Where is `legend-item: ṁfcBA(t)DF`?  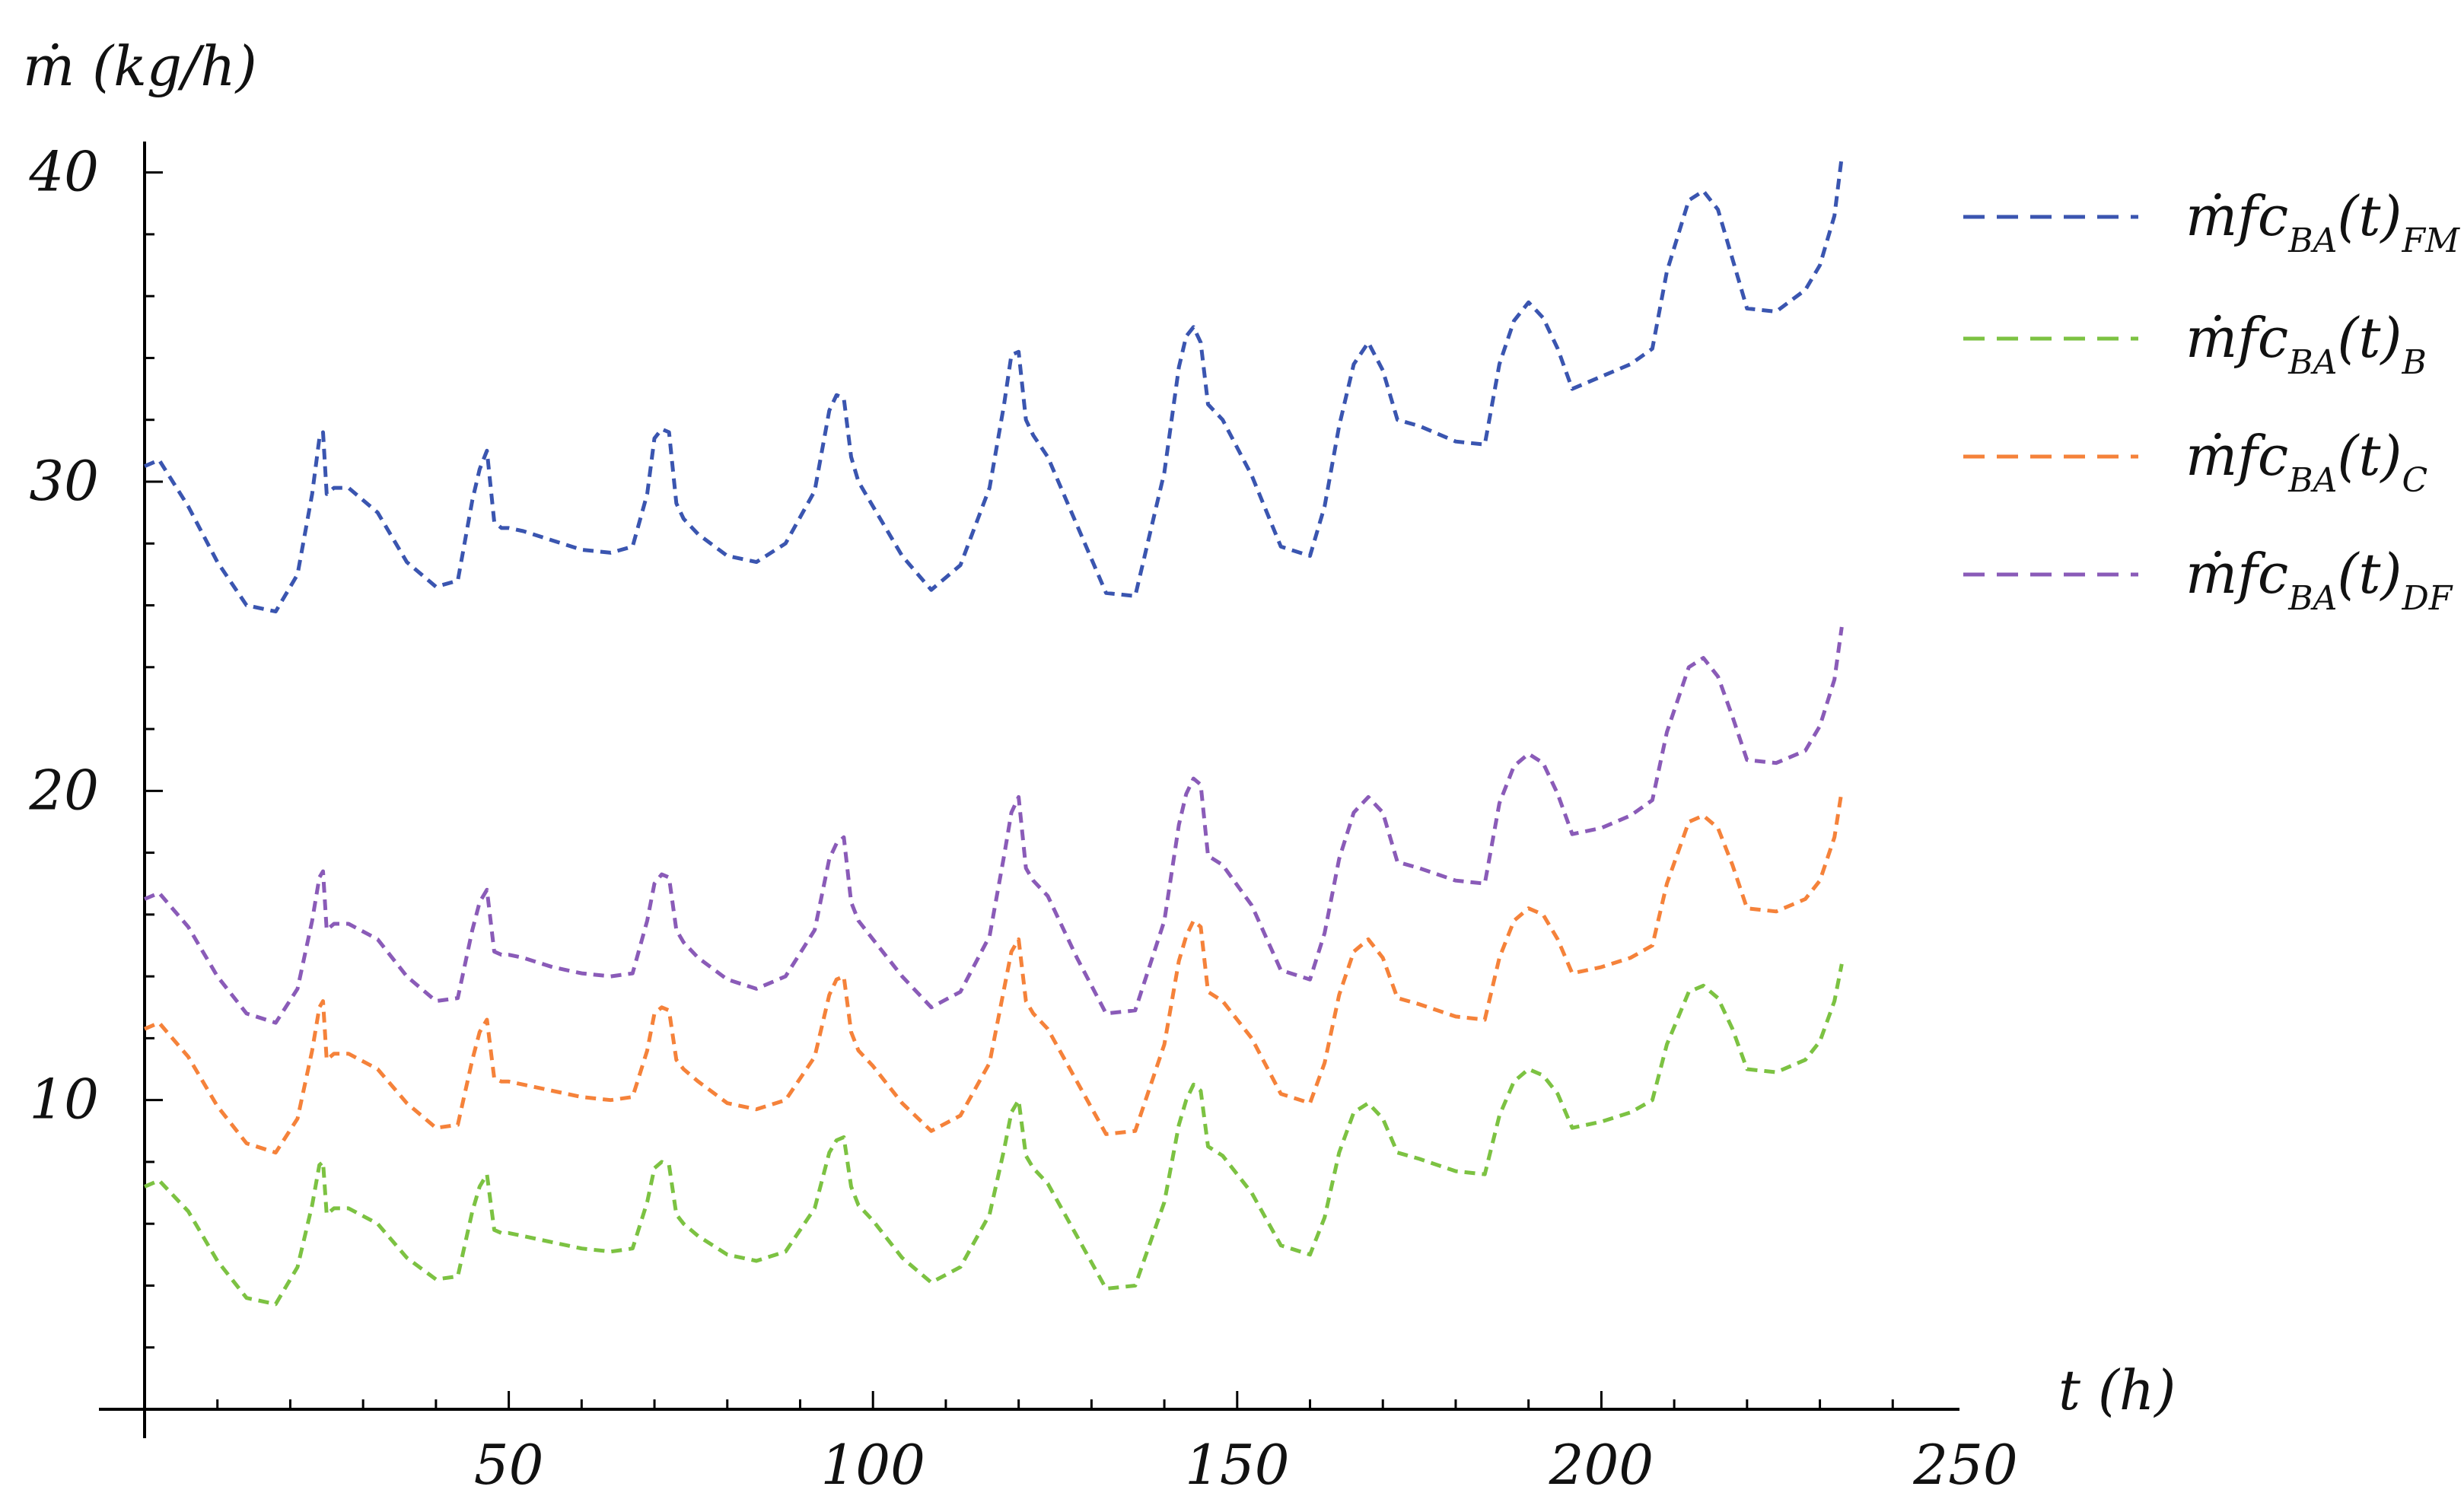 legend-item: ṁfcBA(t)DF is located at coordinates (2208, 580).